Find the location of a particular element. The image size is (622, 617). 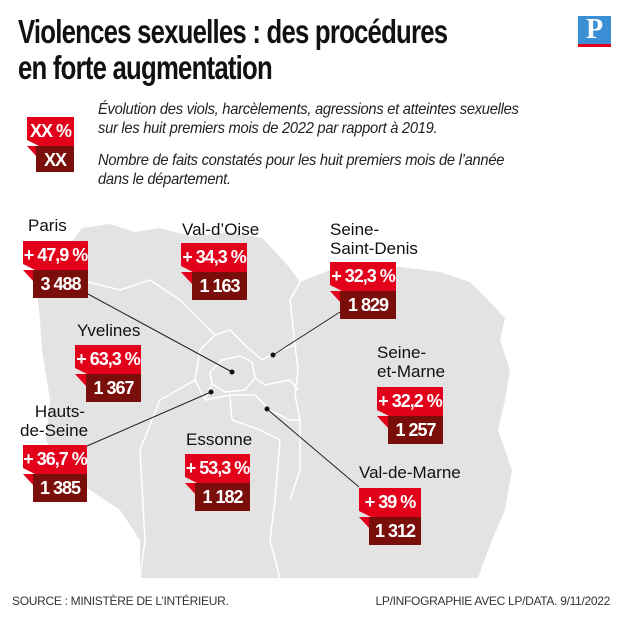

paris-dot is located at coordinates (232, 372).